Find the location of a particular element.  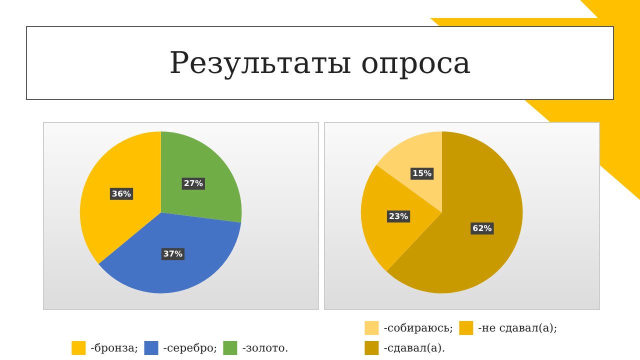

legend-label: -сдавал(а) is located at coordinates (413, 348).